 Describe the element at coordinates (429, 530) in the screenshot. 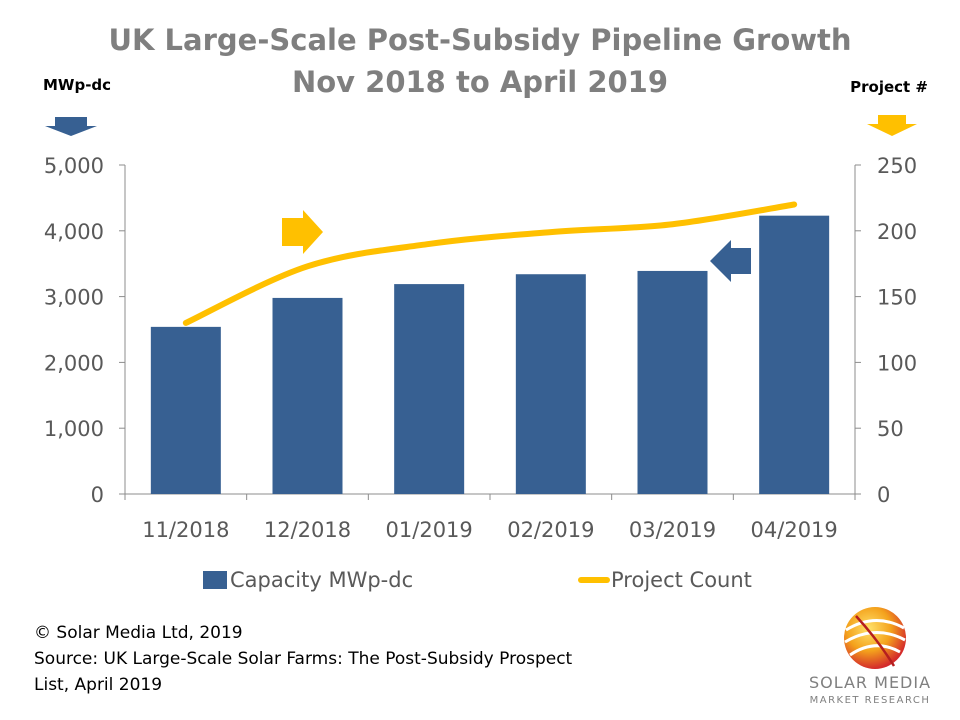

I see `x-tick-label: 01/2019` at that location.